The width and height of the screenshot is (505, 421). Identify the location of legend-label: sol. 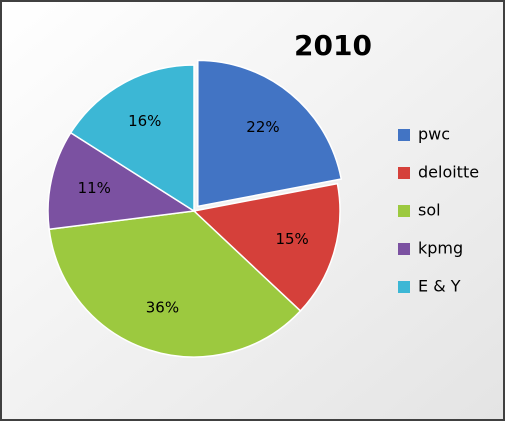
(429, 210).